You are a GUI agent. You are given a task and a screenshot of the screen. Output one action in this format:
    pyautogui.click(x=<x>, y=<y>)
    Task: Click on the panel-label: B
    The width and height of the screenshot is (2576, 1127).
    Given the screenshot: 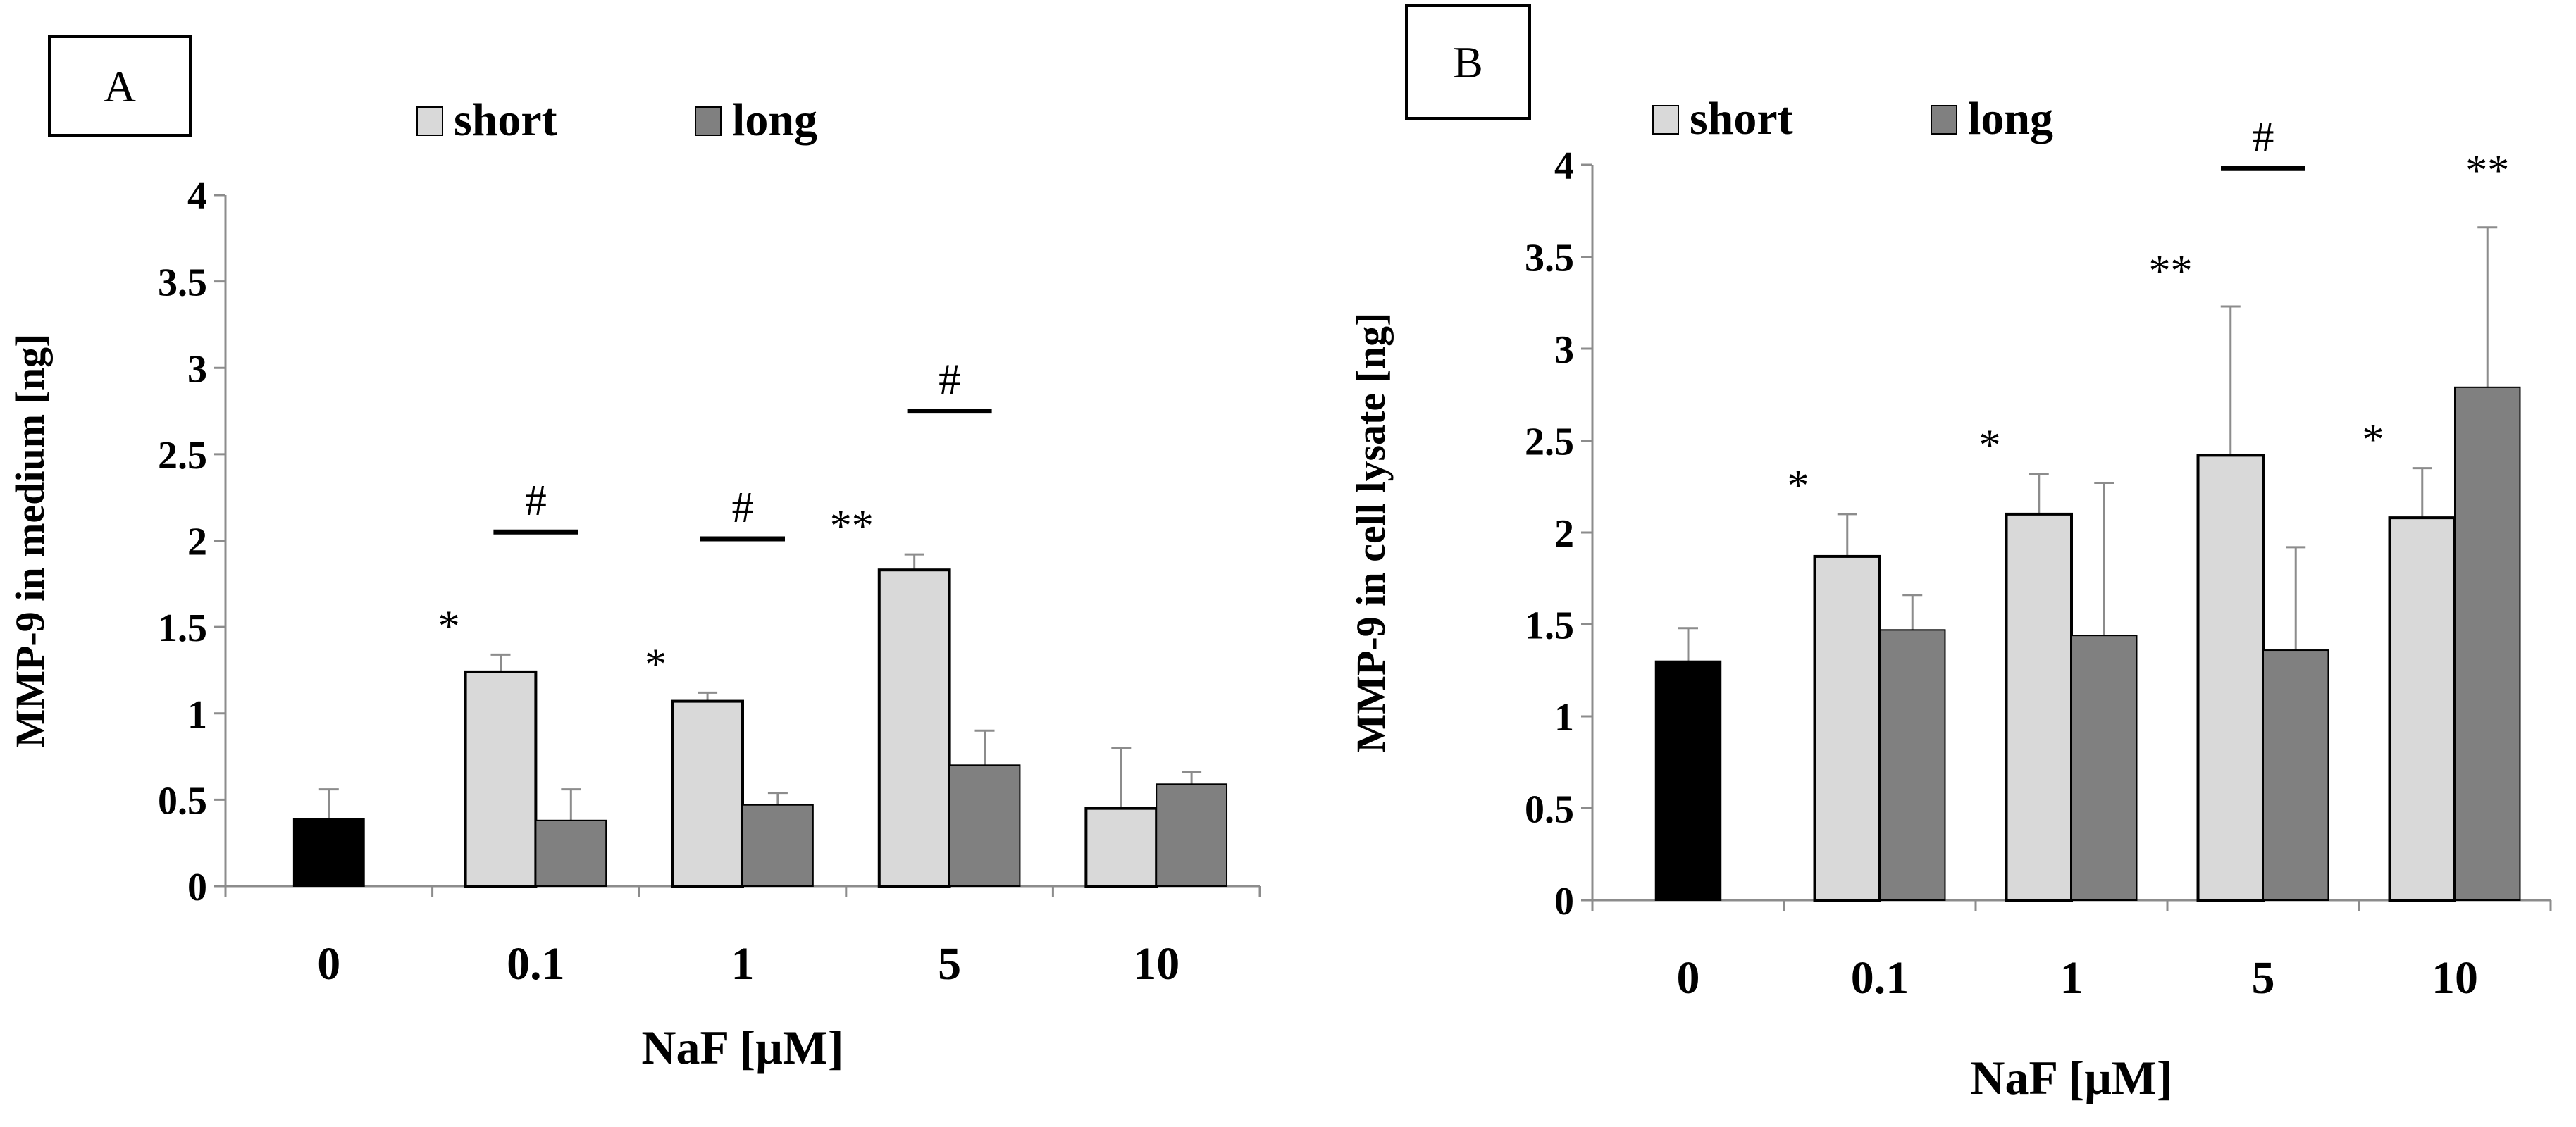 What is the action you would take?
    pyautogui.click(x=1468, y=62)
    